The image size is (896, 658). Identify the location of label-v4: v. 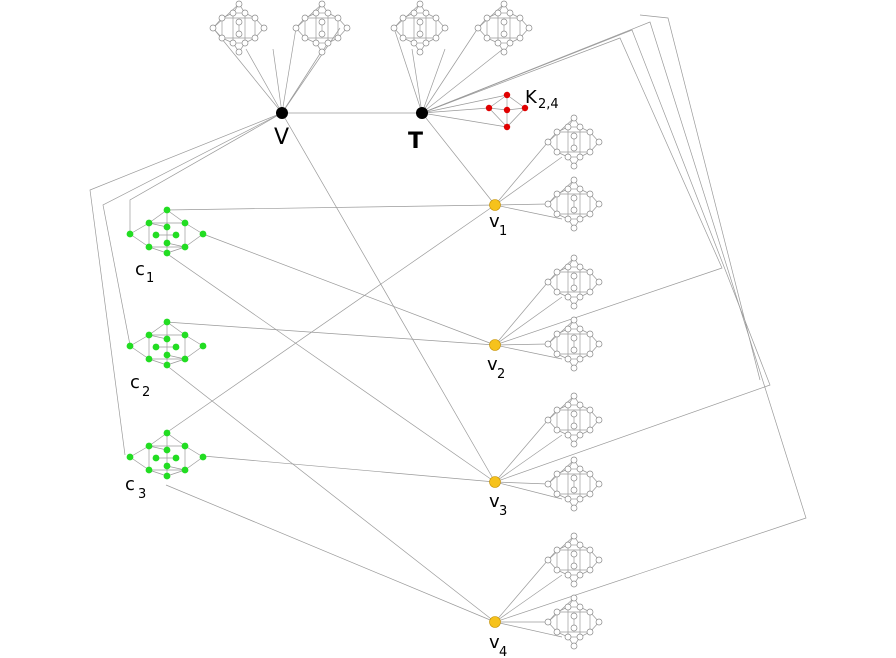
(494, 642).